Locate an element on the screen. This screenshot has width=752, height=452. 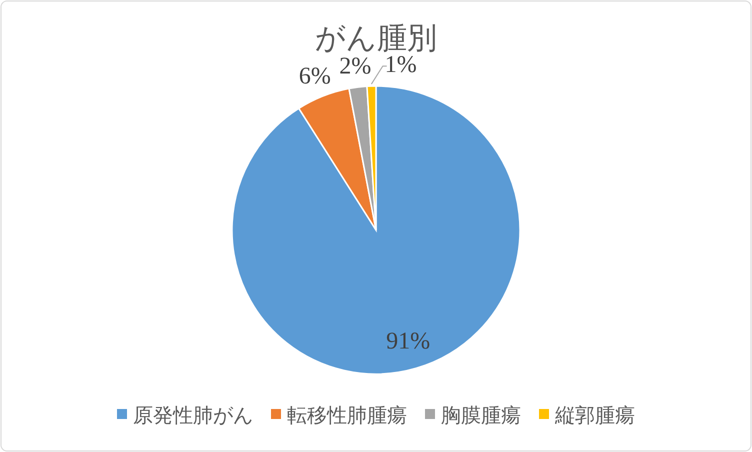
data-label: 91% is located at coordinates (408, 341).